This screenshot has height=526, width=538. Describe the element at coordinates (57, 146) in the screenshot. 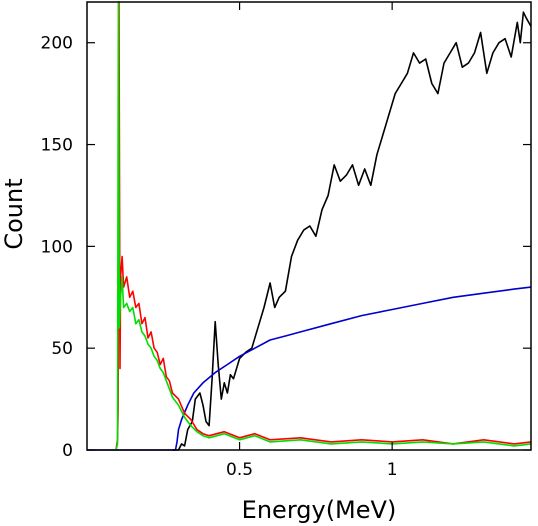

I see `y-tick-label: 150` at that location.